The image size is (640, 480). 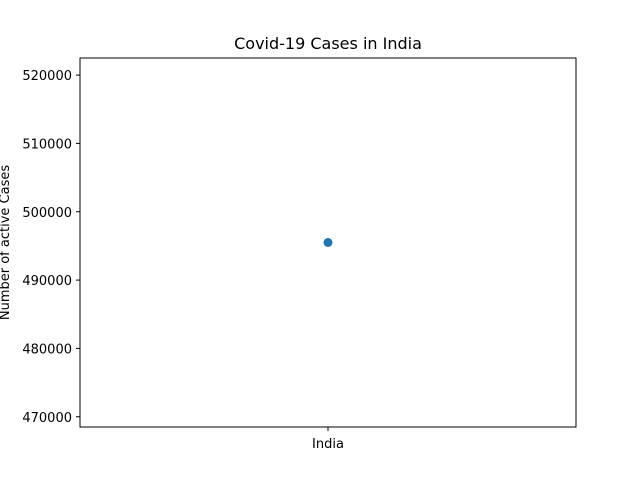 I want to click on data-points, so click(x=328, y=242).